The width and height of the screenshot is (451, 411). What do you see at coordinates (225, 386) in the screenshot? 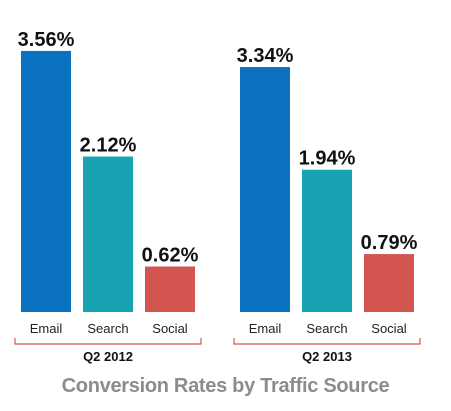
I see `chart-title: Conversion Rates by Traffic Source` at bounding box center [225, 386].